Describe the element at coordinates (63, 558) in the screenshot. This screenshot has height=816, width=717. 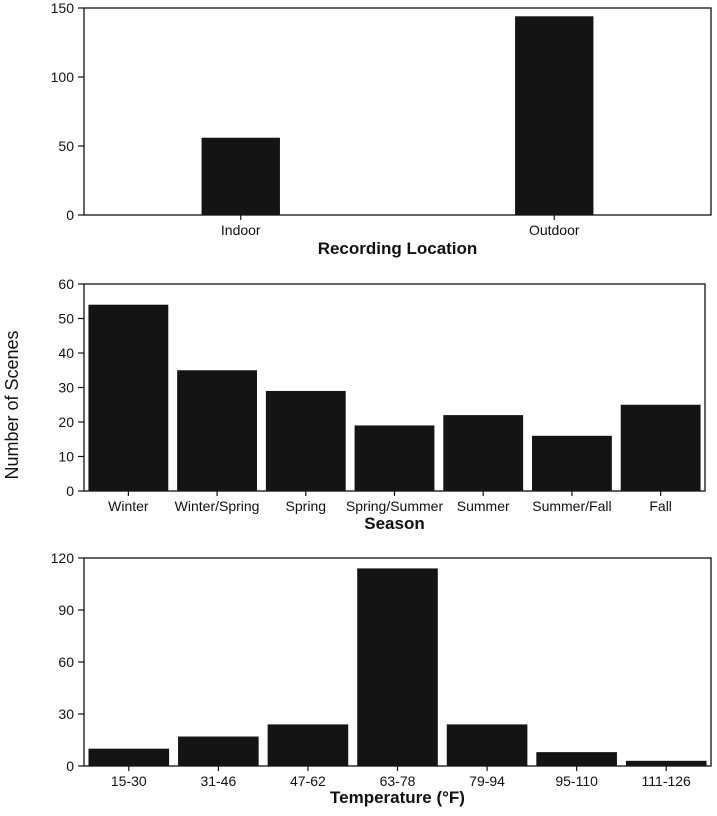
I see `y-tick-label: 120` at that location.